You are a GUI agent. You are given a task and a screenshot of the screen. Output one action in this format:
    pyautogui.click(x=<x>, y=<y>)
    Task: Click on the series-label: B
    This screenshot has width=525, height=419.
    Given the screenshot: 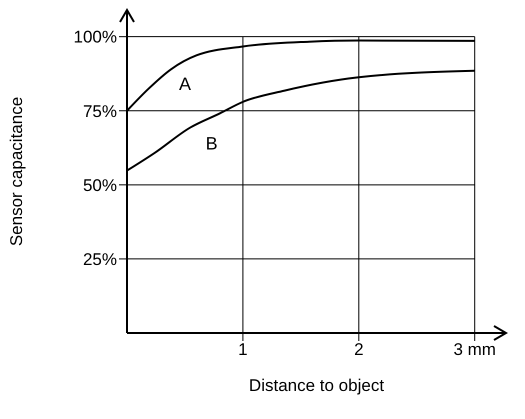 What is the action you would take?
    pyautogui.click(x=212, y=144)
    